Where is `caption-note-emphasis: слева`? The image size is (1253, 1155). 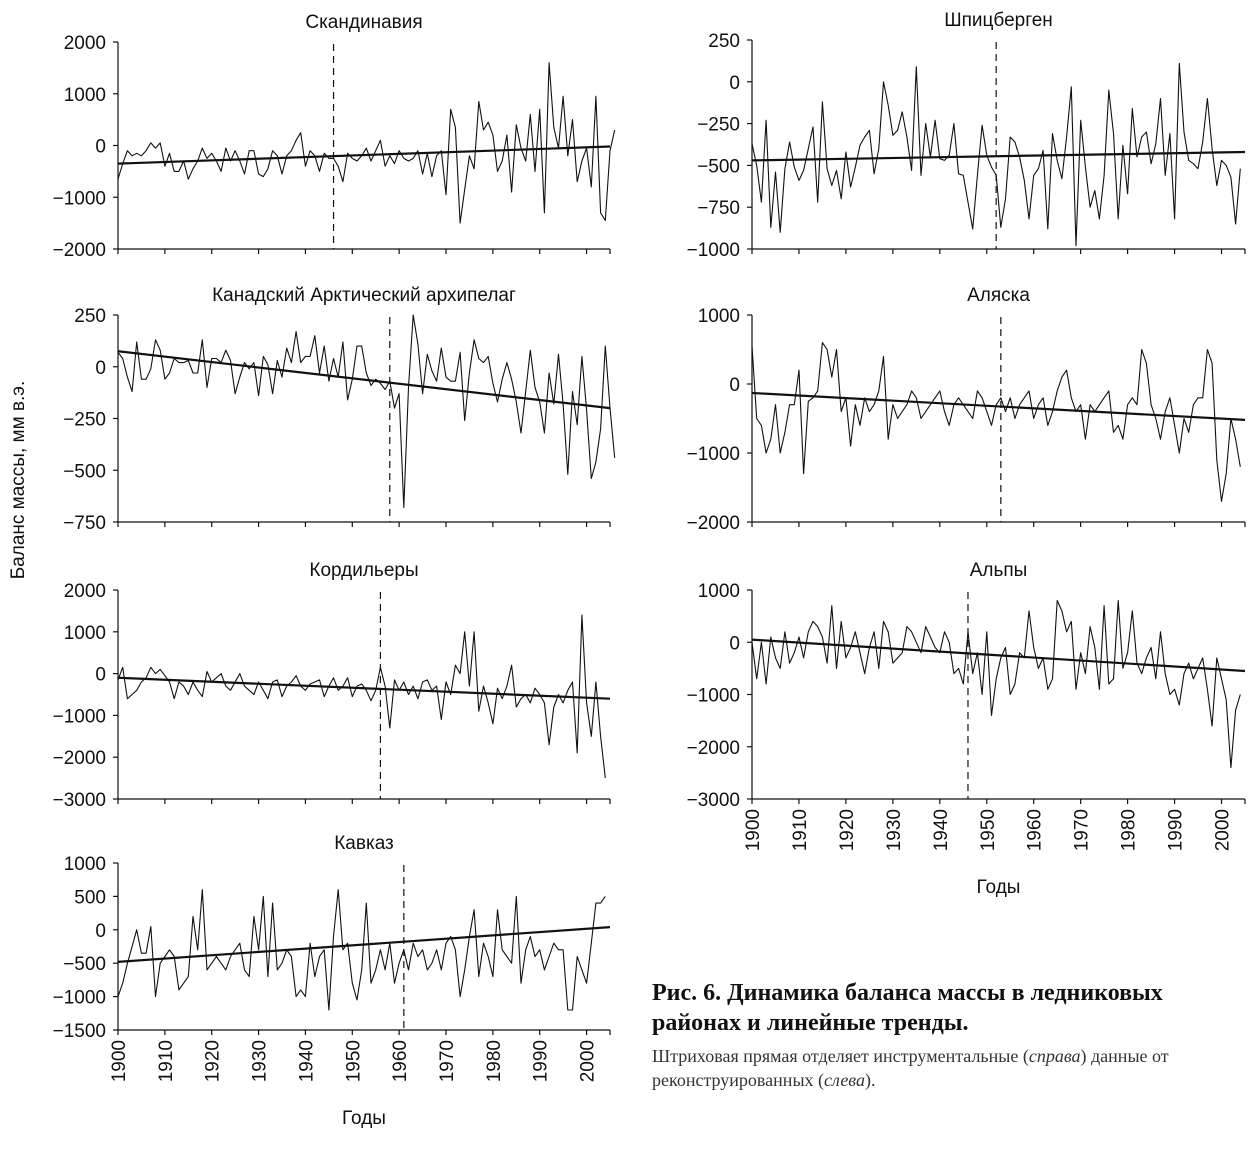 caption-note-emphasis: слева is located at coordinates (844, 1080).